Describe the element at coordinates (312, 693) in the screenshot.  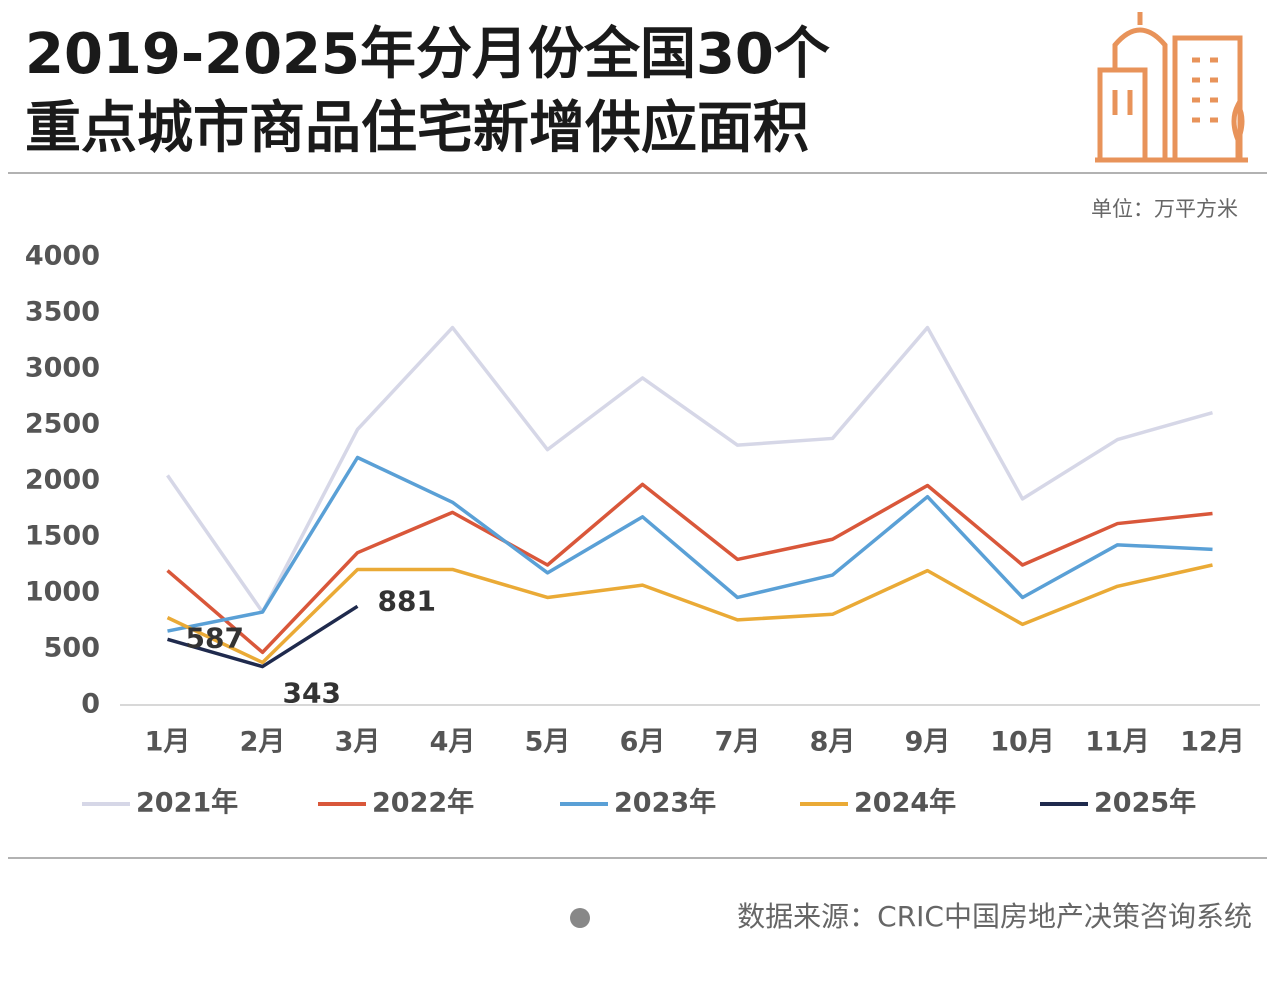
I see `data-label: 343` at that location.